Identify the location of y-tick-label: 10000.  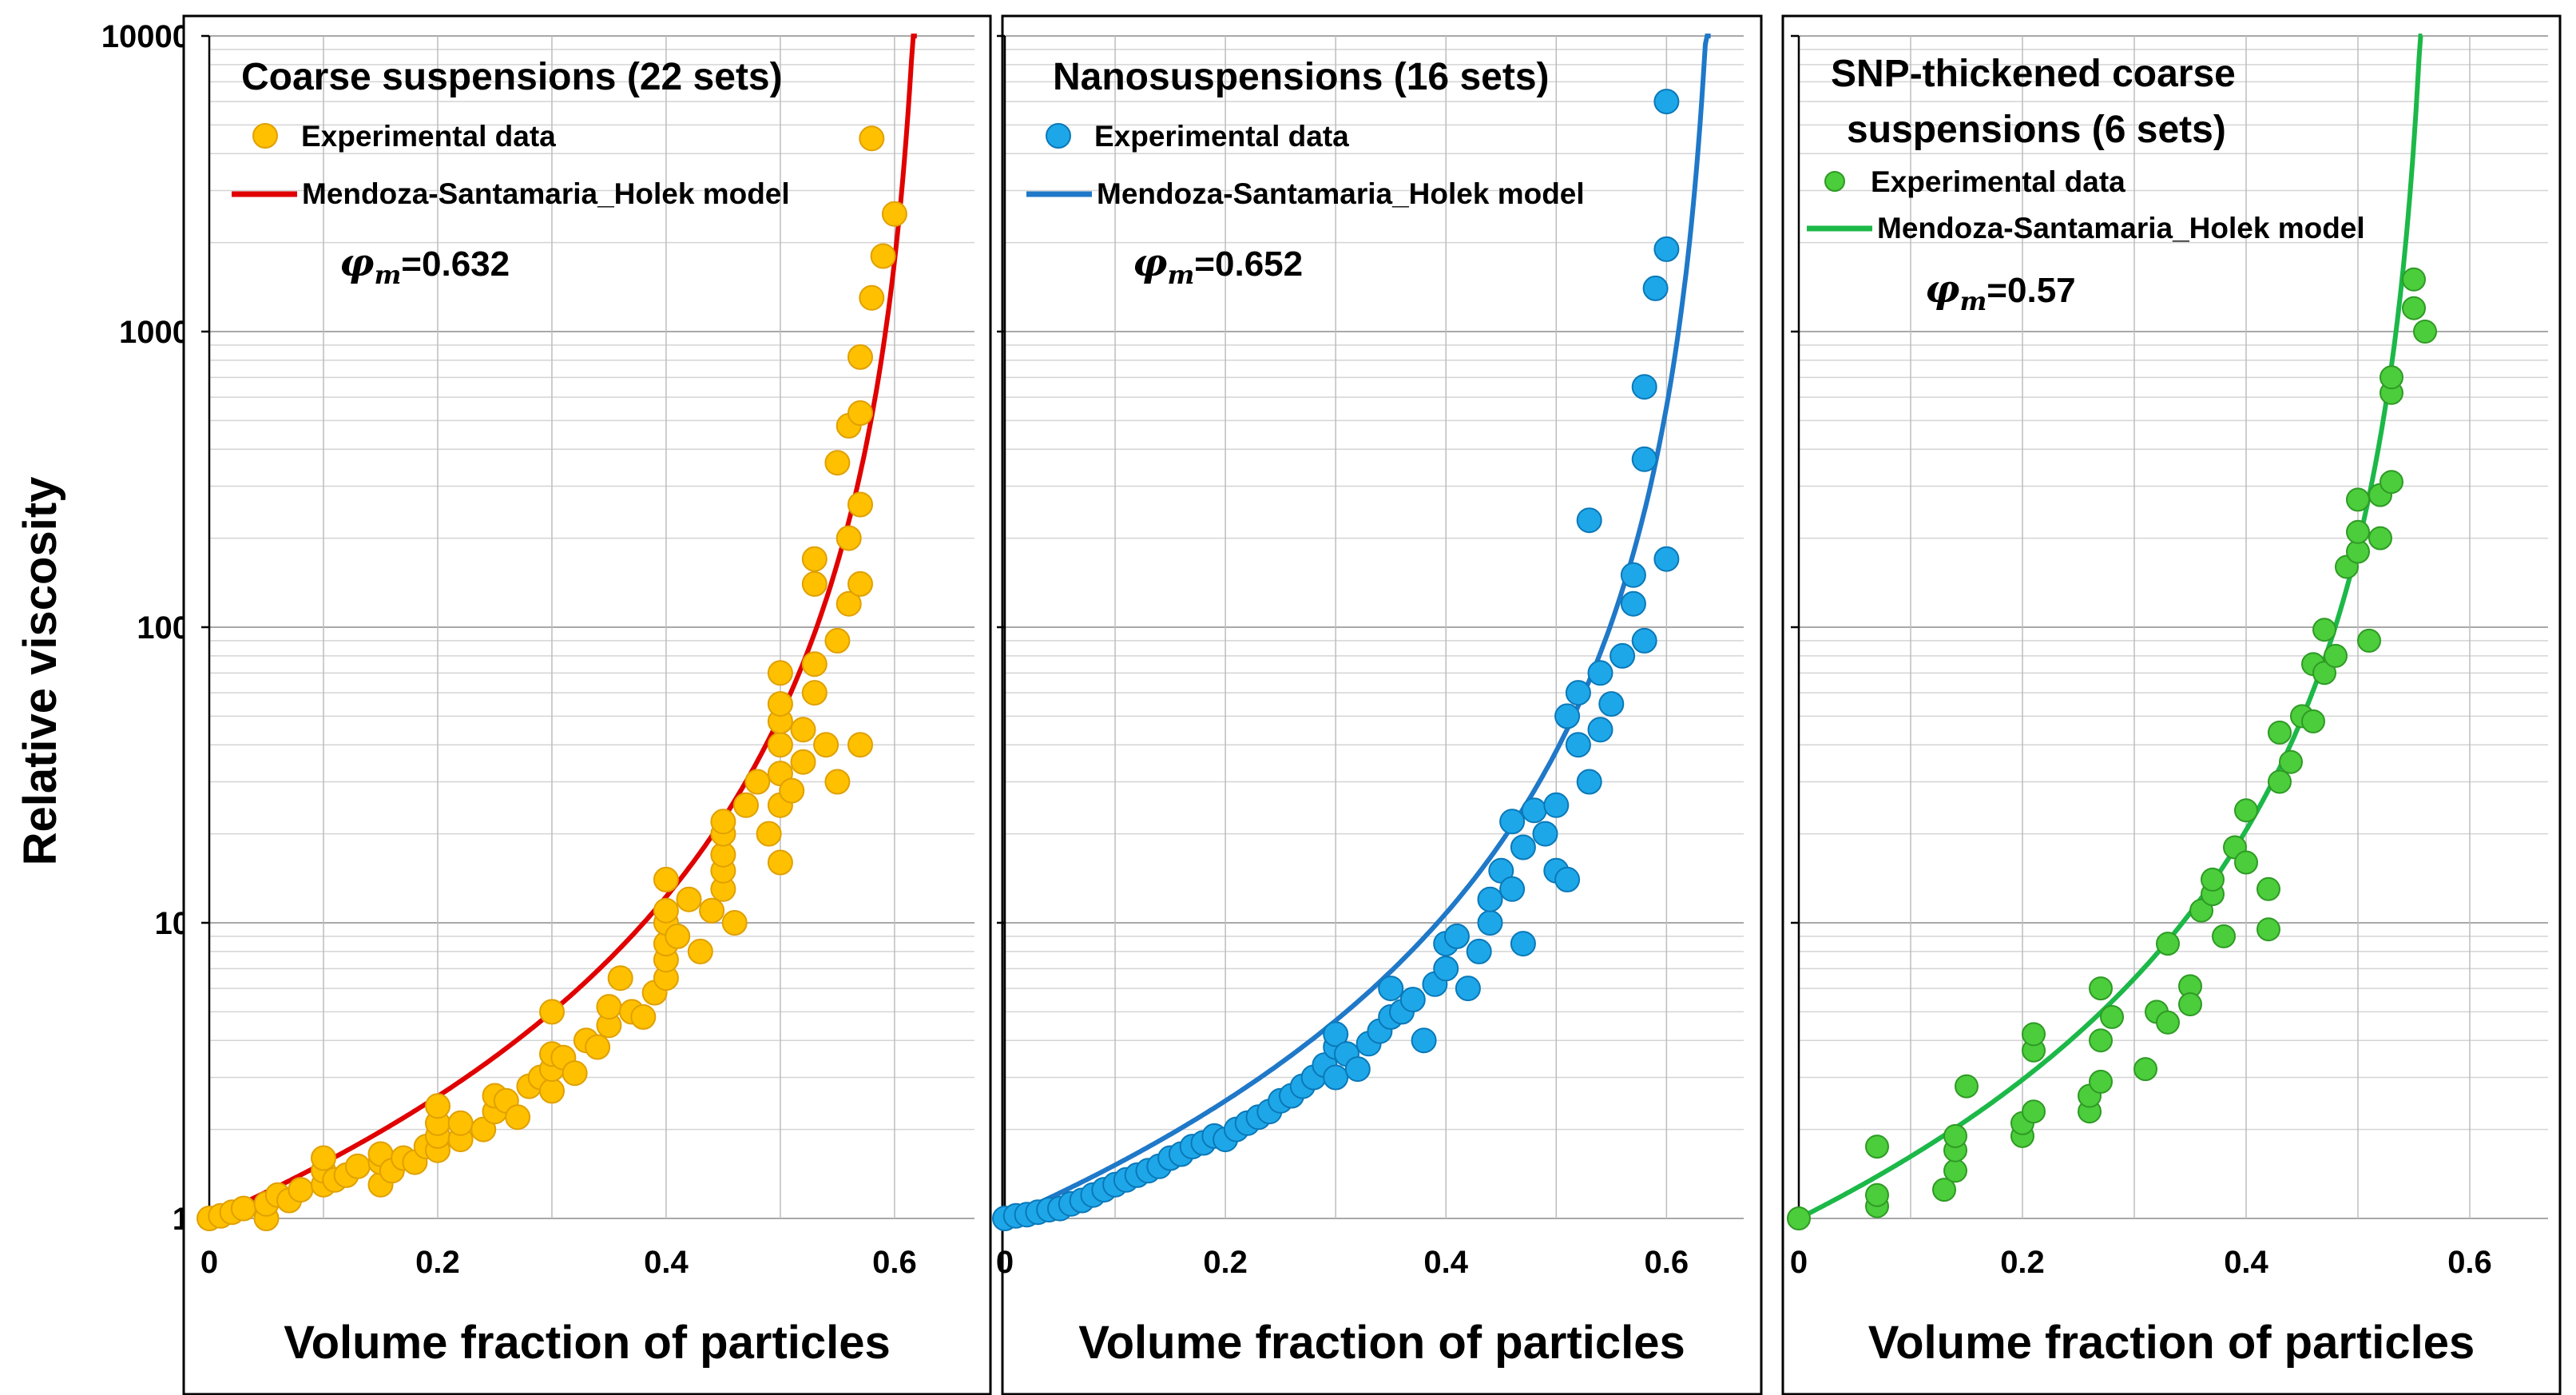
(145, 37).